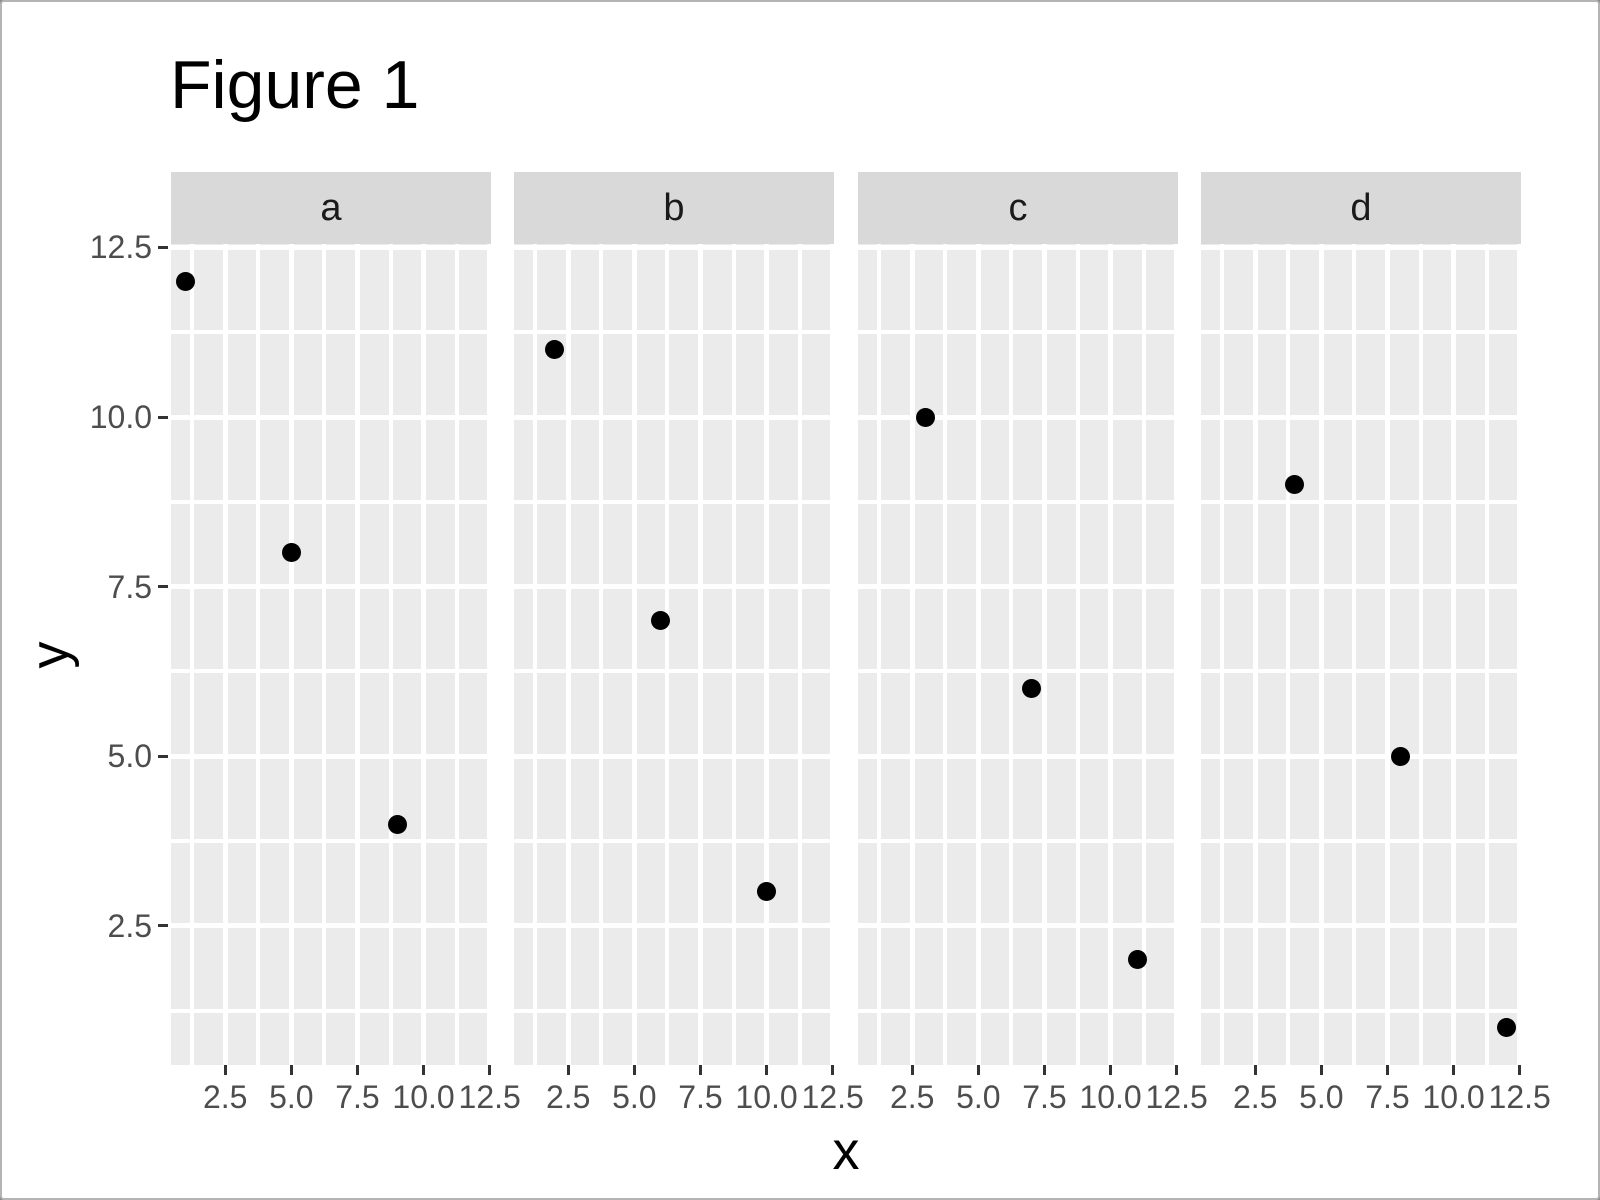  Describe the element at coordinates (50, 654) in the screenshot. I see `y-axis-title: y` at that location.